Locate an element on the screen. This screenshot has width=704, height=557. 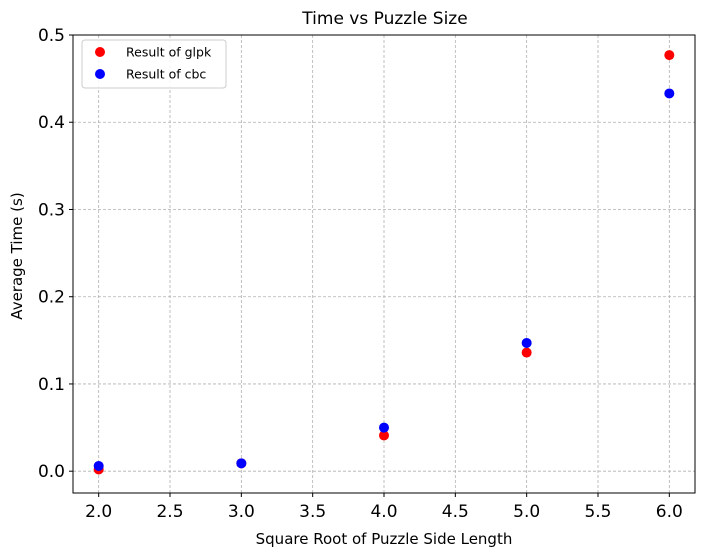
chart-title: Time vs Puzzle Size is located at coordinates (384, 19).